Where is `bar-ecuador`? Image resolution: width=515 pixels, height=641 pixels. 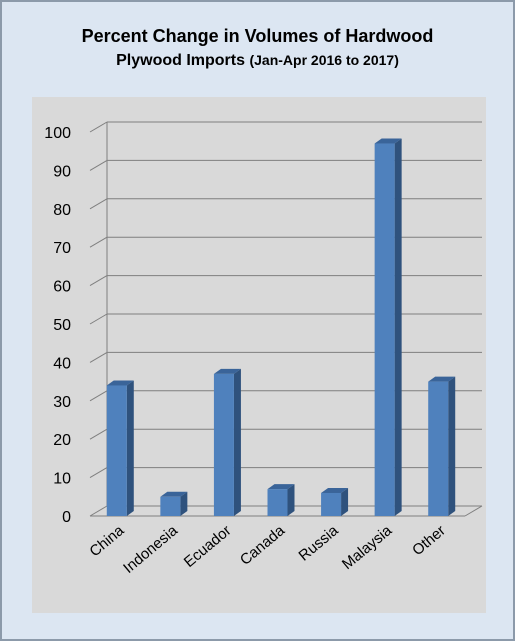
bar-ecuador is located at coordinates (227, 442).